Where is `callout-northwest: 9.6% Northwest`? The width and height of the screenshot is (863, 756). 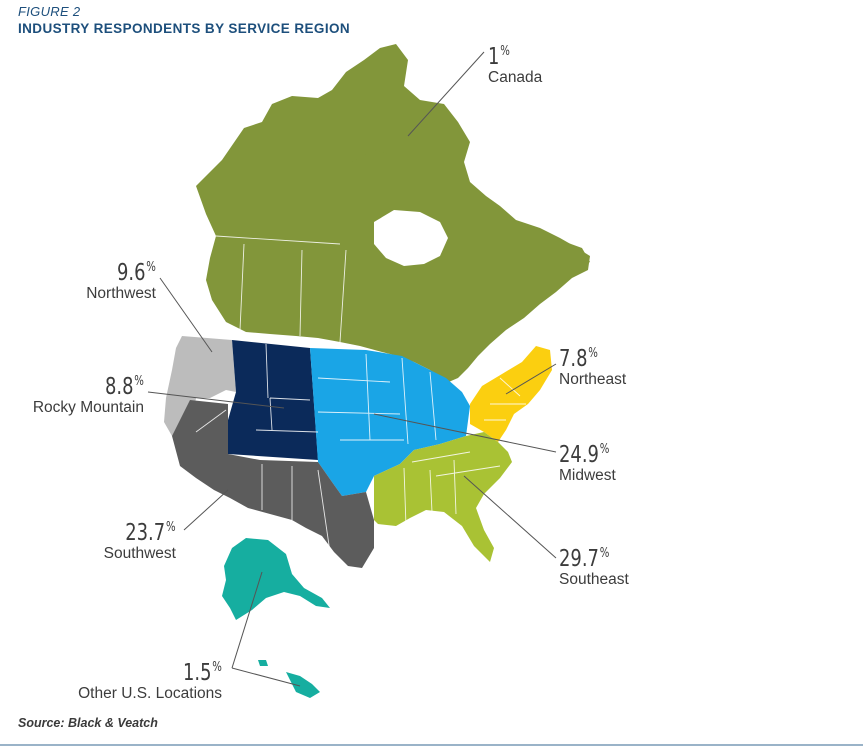
callout-northwest: 9.6% Northwest is located at coordinates (121, 279).